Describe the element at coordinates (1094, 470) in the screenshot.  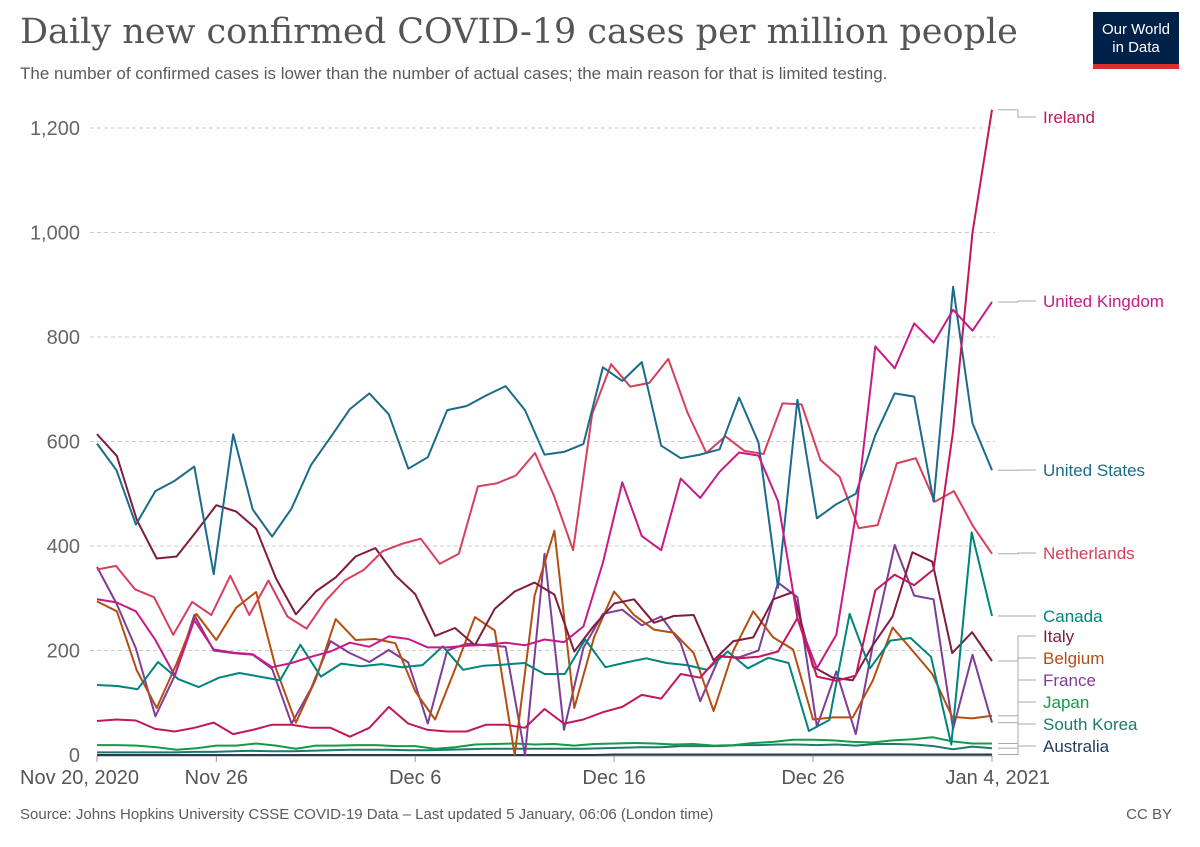
I see `series-label-united-states: United States` at that location.